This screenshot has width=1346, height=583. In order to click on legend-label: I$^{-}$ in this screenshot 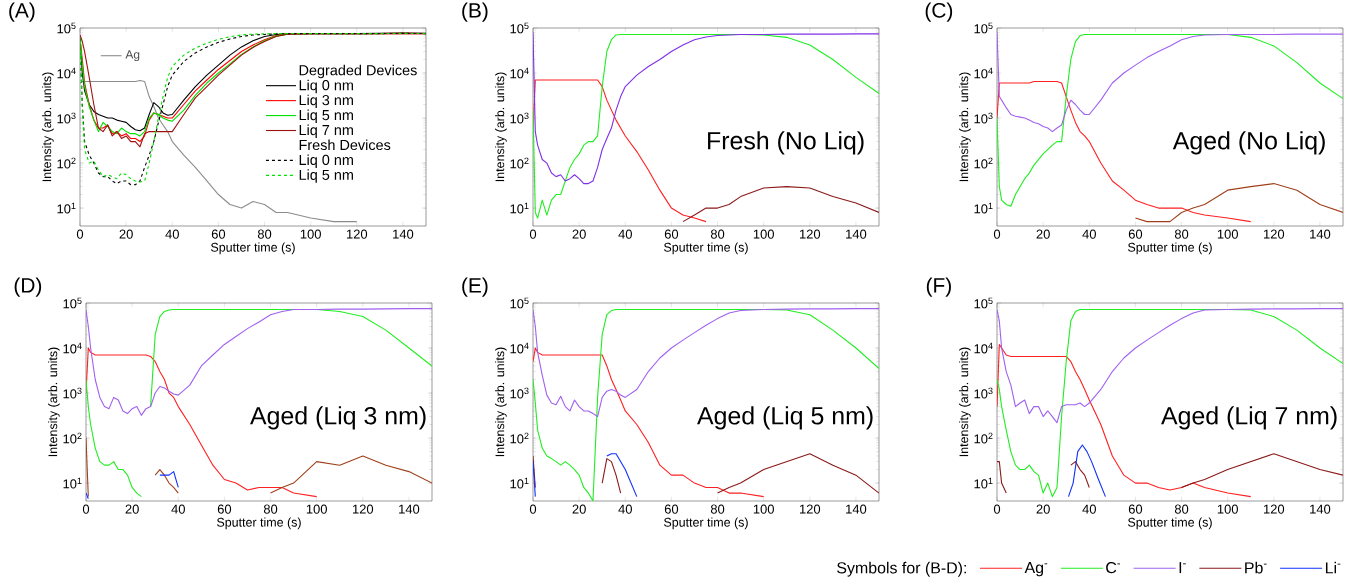, I will do `click(1182, 568)`.